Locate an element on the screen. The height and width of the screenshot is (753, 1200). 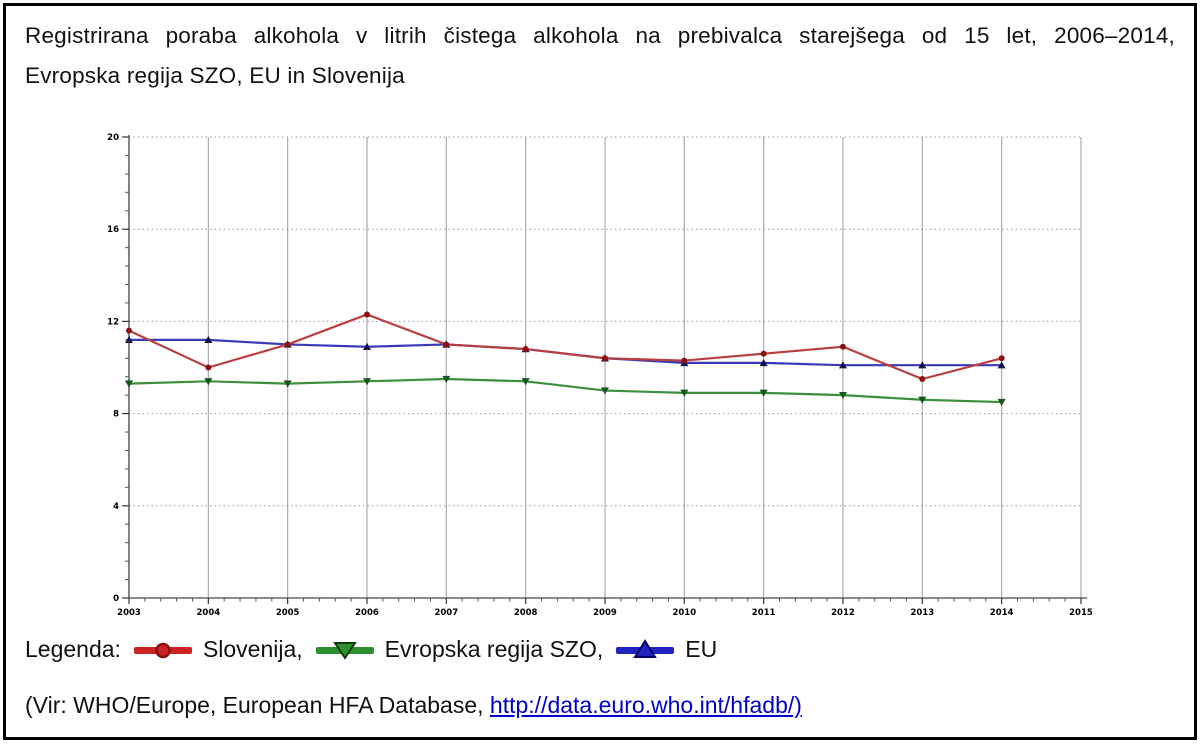
legend-swatch-slovenija is located at coordinates (162, 650).